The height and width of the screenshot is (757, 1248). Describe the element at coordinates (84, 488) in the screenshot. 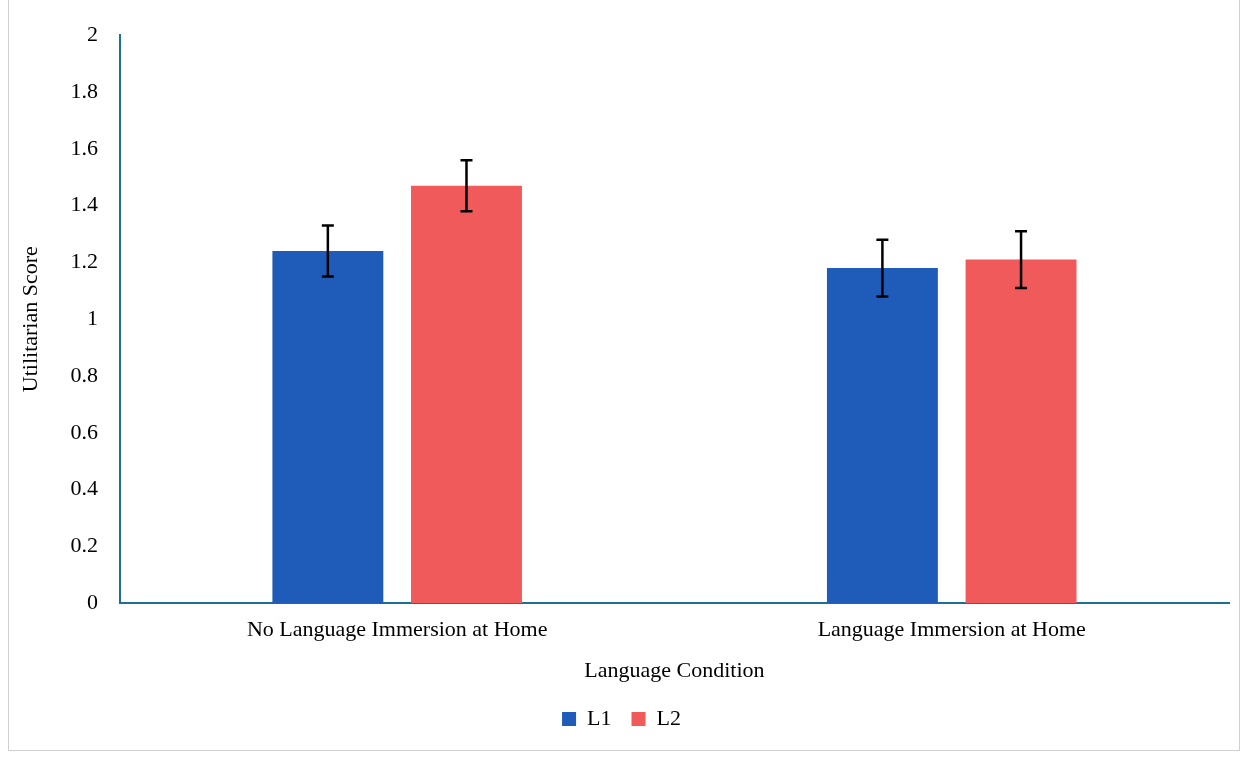

I see `y-tick-label: 0.4` at that location.